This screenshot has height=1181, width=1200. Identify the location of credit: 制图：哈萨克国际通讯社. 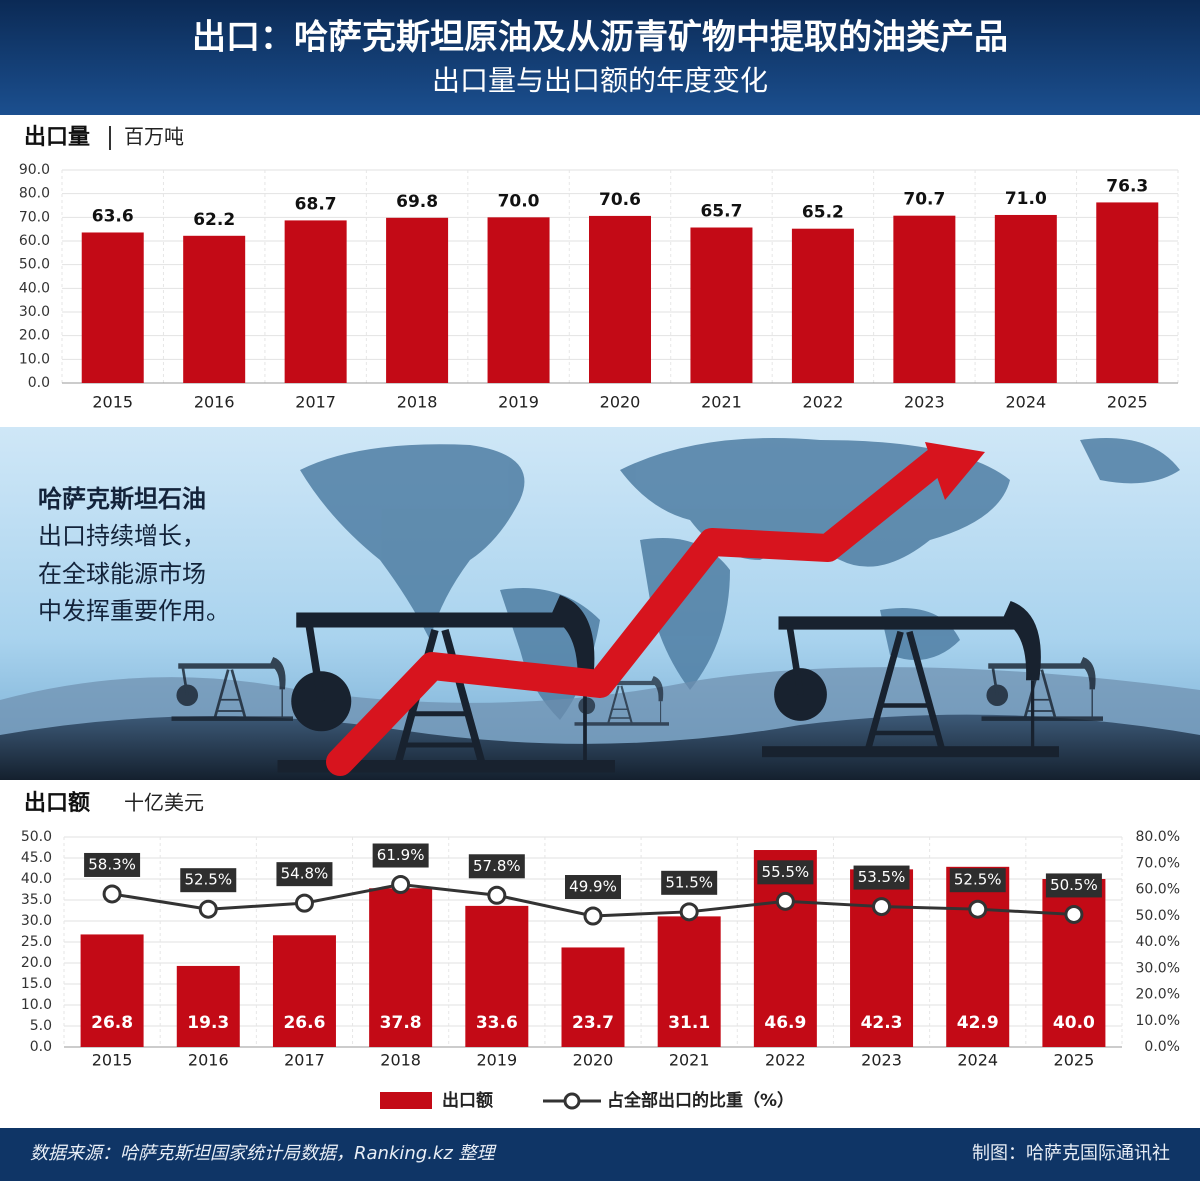
(1071, 1153).